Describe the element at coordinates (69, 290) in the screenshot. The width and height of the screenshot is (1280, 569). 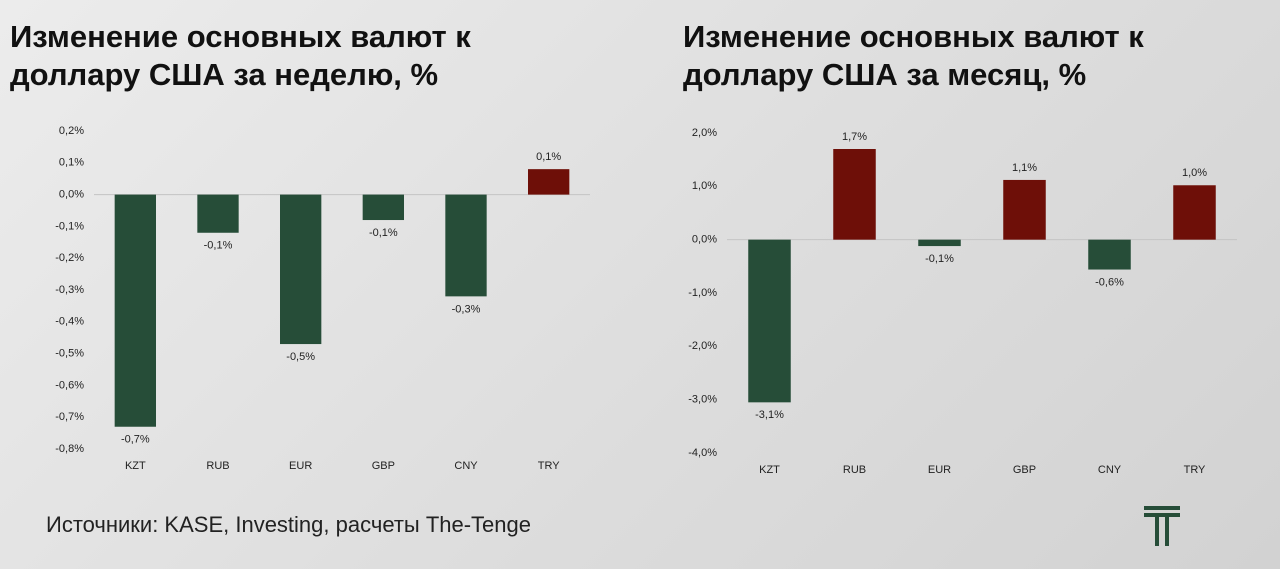
I see `y-tick-label: -0,3%` at that location.